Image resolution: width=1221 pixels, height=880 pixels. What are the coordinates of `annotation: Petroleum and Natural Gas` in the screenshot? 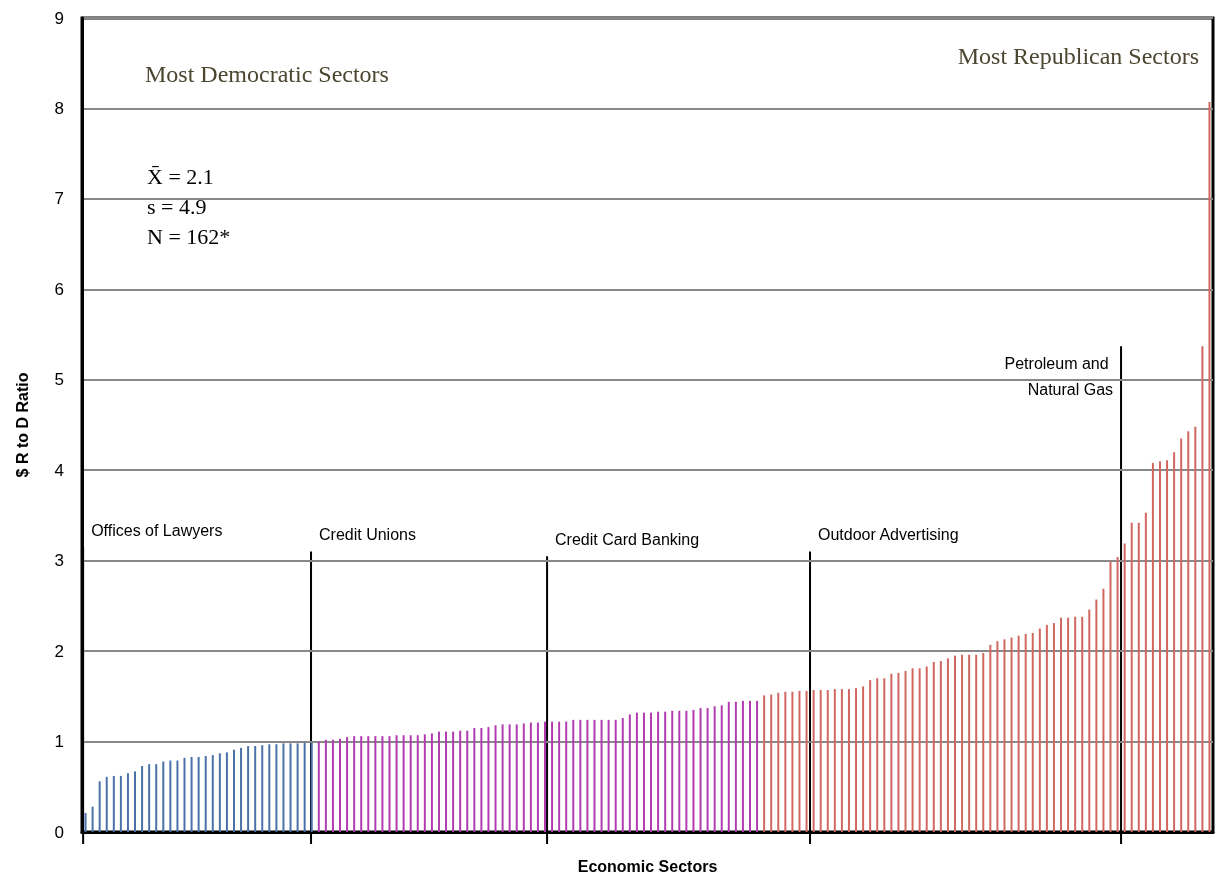 It's located at (1059, 376).